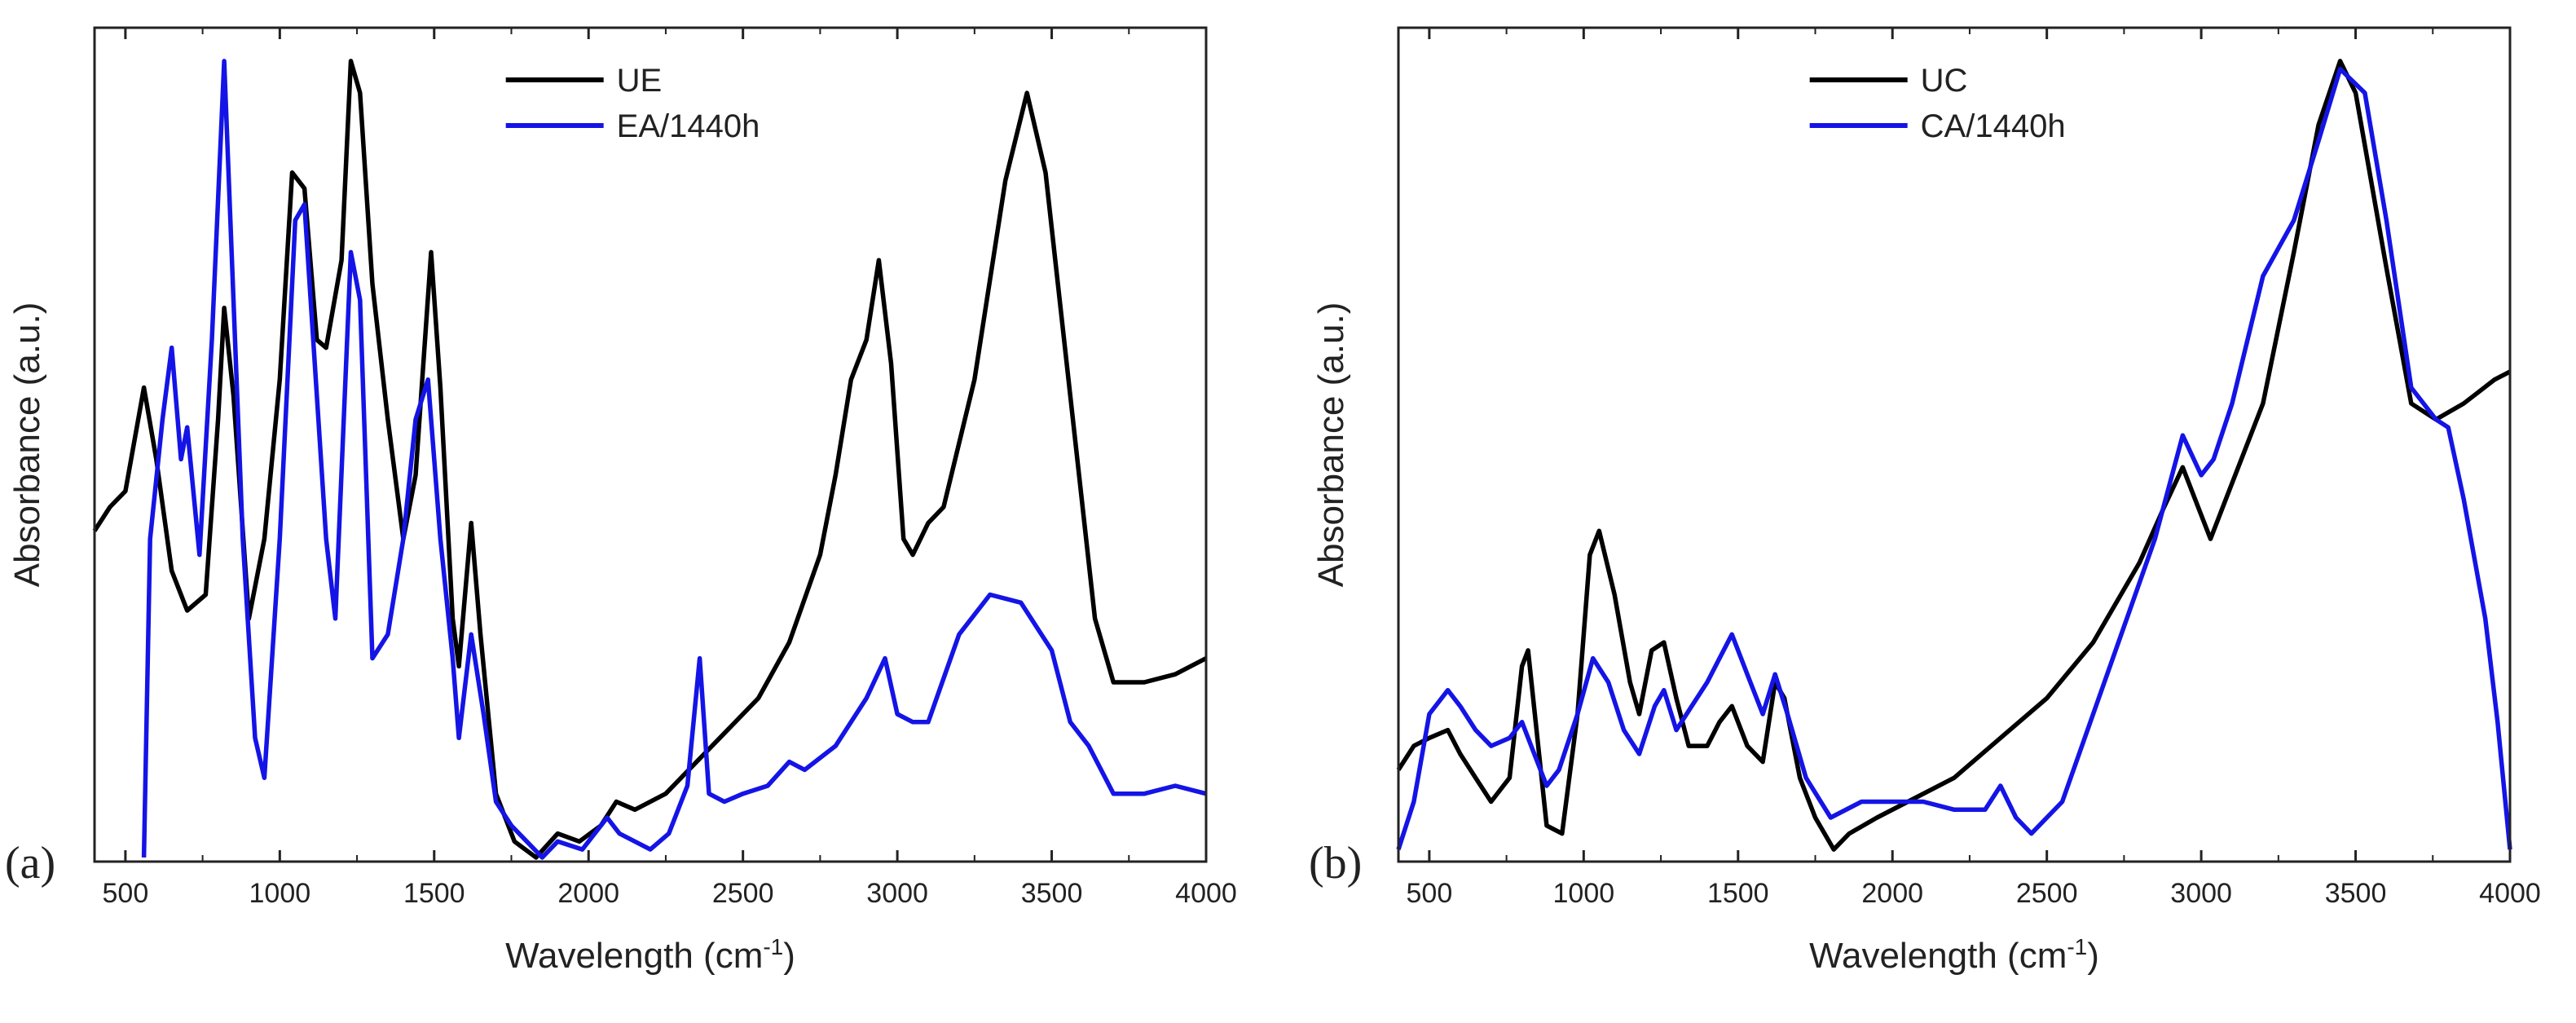 Image resolution: width=2576 pixels, height=1023 pixels. Describe the element at coordinates (1945, 81) in the screenshot. I see `legend-label: UC` at that location.